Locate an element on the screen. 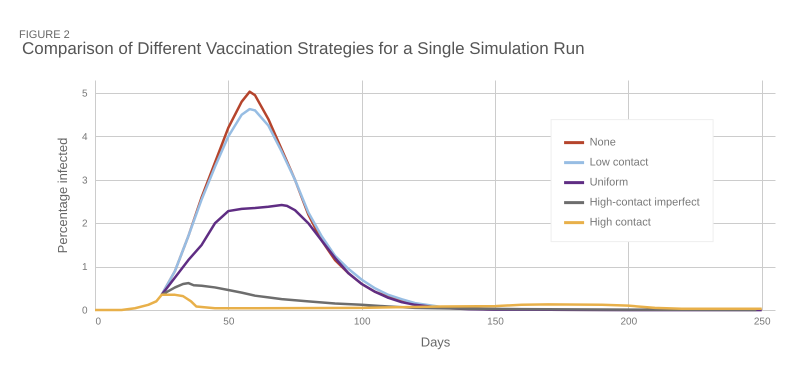 This screenshot has width=800, height=379. chart-title: Comparison of Different Vaccination Strategies for a Single Simulation Run is located at coordinates (303, 48).